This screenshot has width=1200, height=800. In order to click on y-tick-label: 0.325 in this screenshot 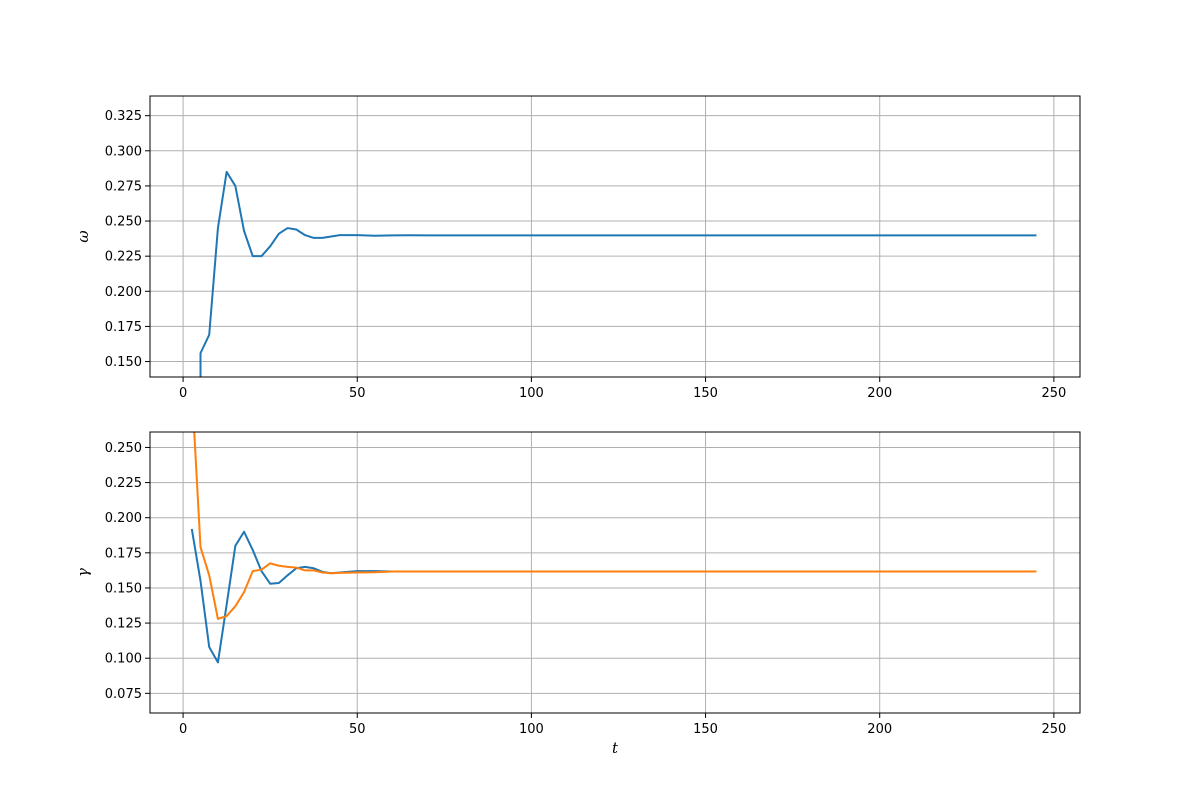, I will do `click(123, 116)`.